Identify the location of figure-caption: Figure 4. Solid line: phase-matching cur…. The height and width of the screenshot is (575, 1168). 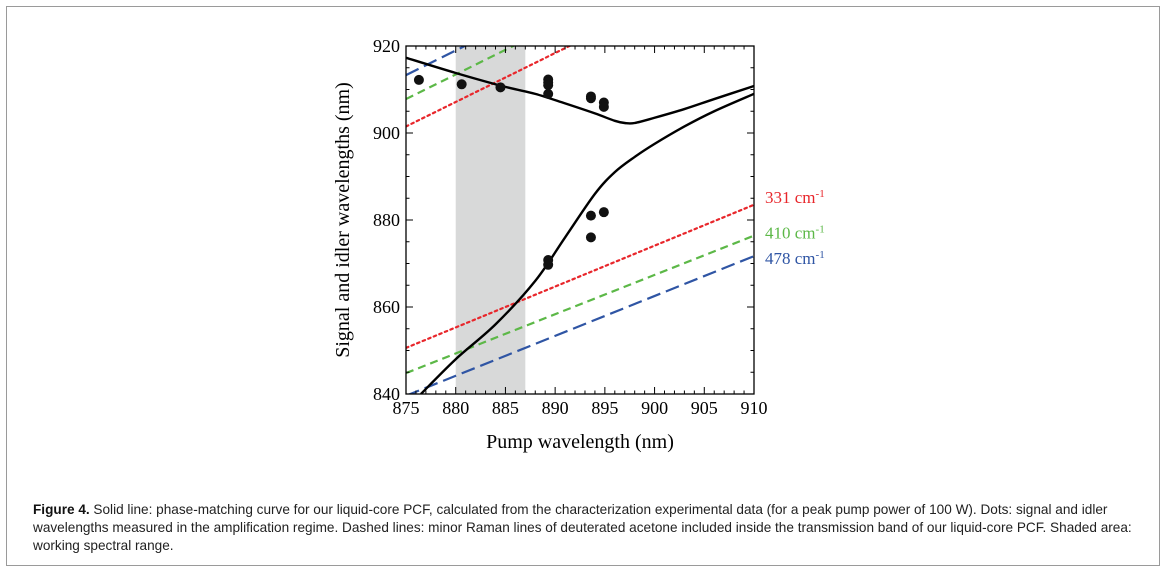
(588, 528).